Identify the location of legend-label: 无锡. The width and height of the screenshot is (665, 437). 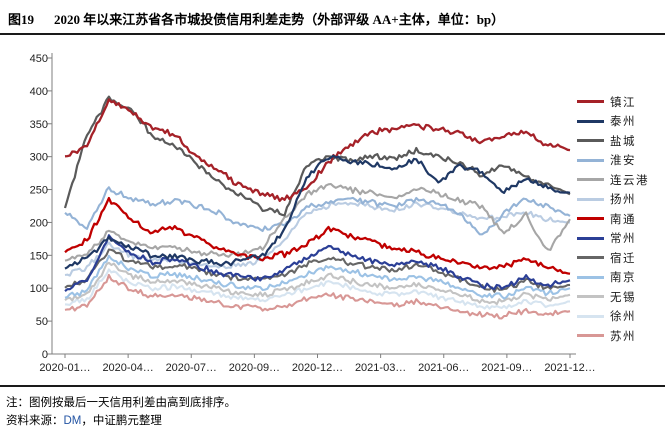
(623, 297).